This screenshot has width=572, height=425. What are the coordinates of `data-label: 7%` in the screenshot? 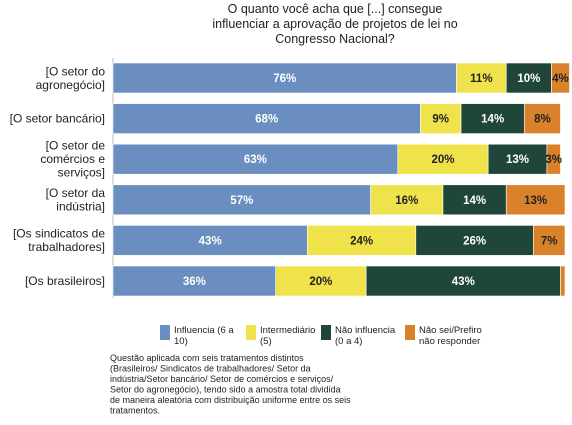 It's located at (549, 241).